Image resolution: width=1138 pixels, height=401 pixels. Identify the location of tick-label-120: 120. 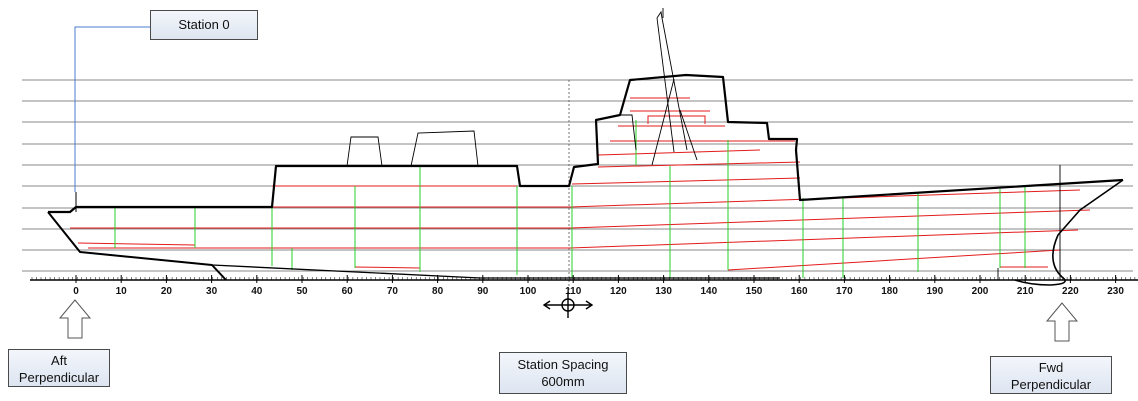
(618, 291).